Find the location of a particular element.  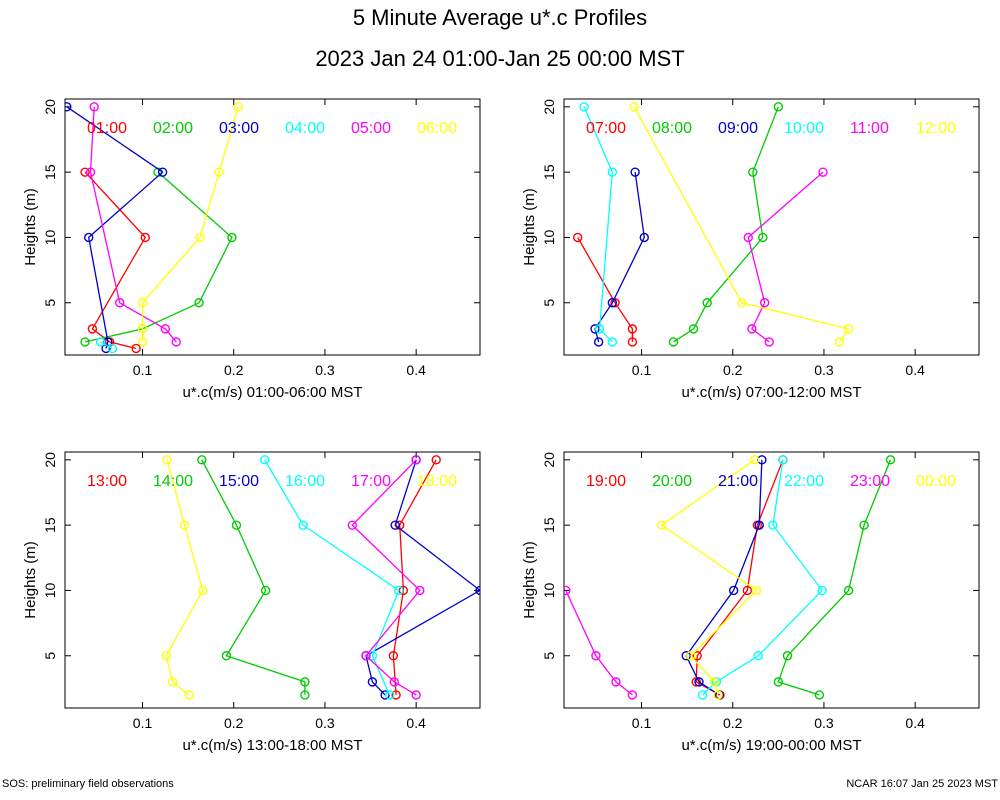

legend-entry: 23:00 is located at coordinates (870, 481).